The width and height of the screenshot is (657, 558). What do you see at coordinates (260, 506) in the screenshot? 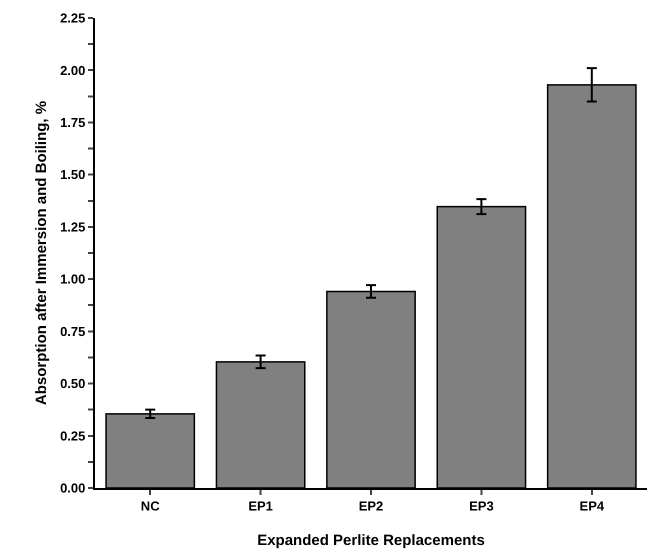
I see `x-tick-label: EP1` at bounding box center [260, 506].